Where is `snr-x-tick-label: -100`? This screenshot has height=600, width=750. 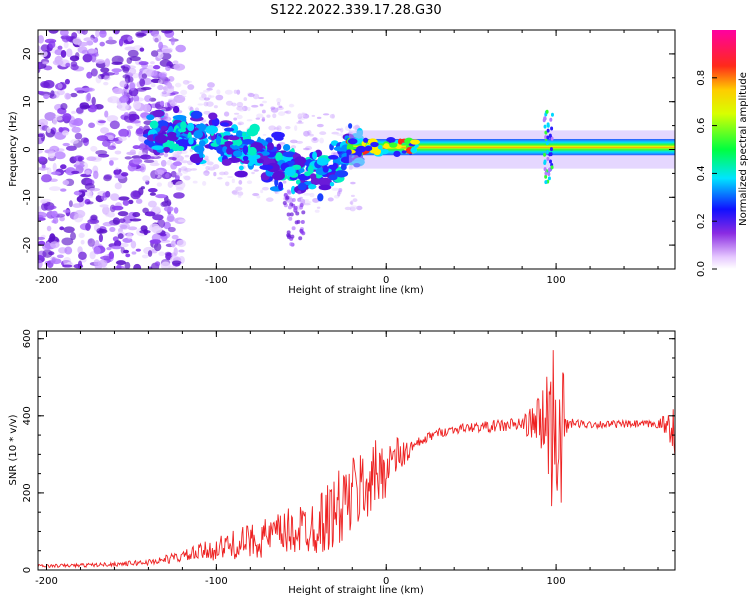
snr-x-tick-label: -100 is located at coordinates (216, 581).